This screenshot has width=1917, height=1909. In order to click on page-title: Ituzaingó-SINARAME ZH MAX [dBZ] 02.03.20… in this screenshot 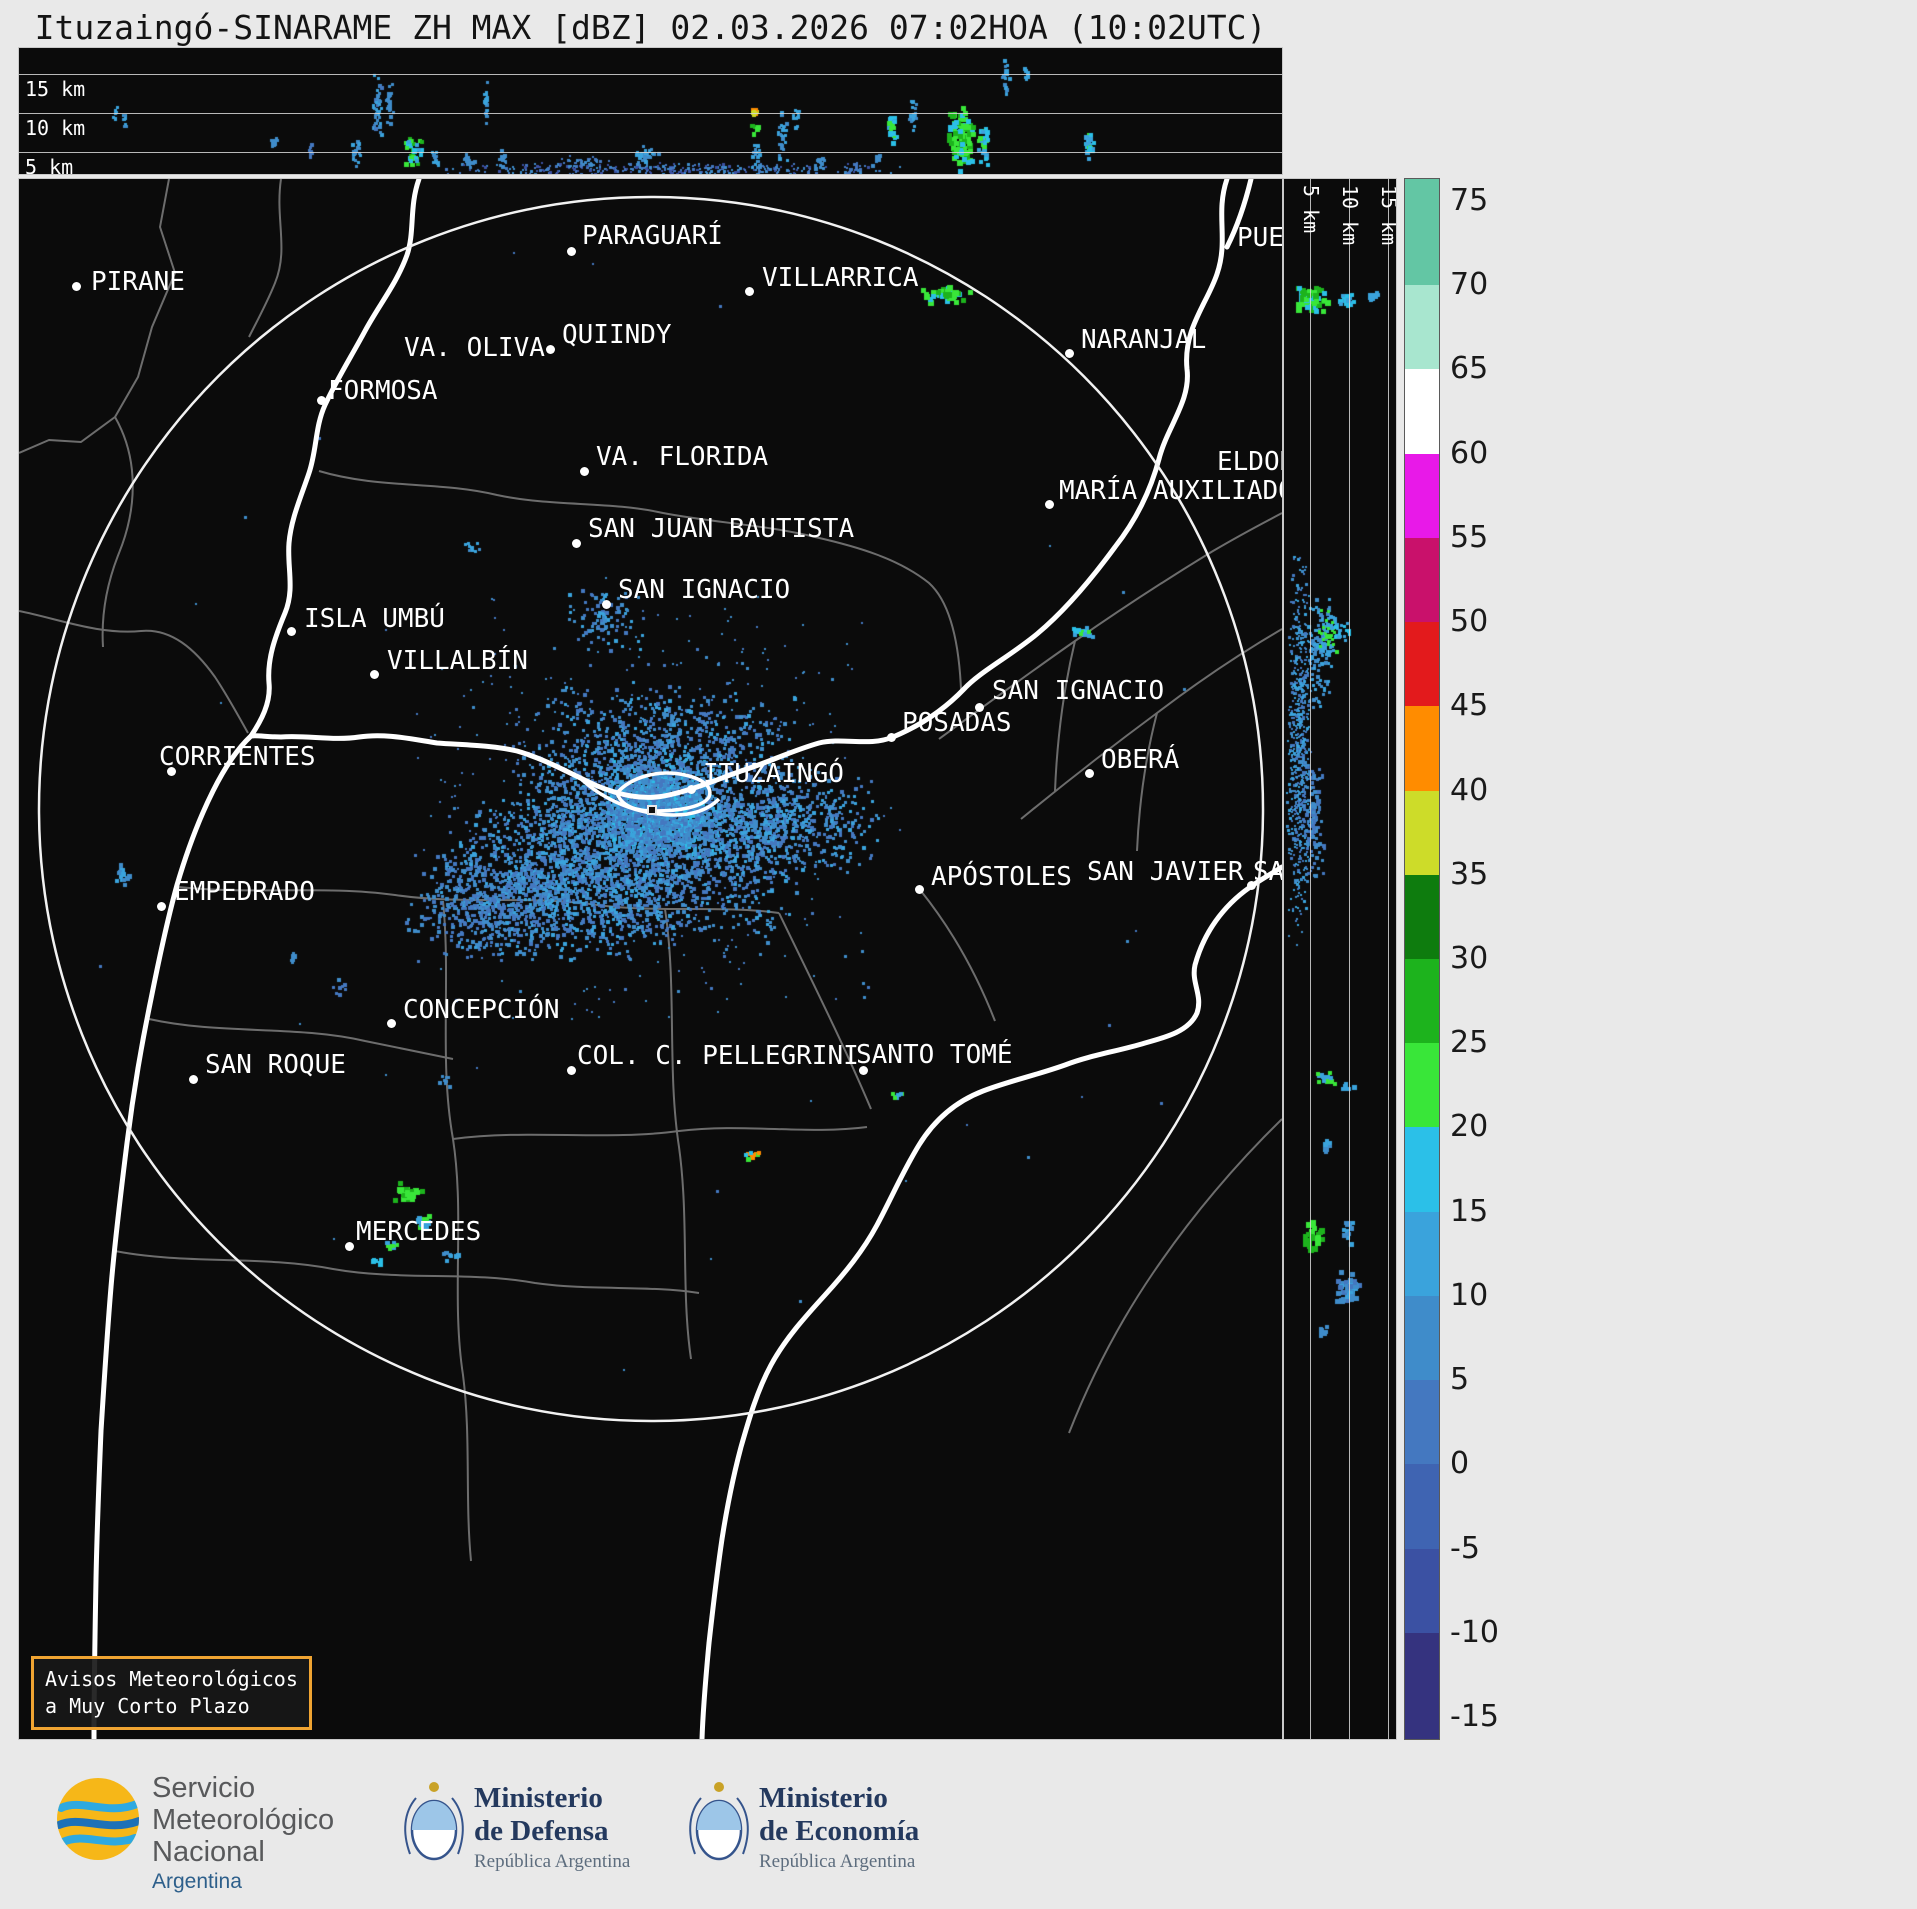, I will do `click(650, 27)`.